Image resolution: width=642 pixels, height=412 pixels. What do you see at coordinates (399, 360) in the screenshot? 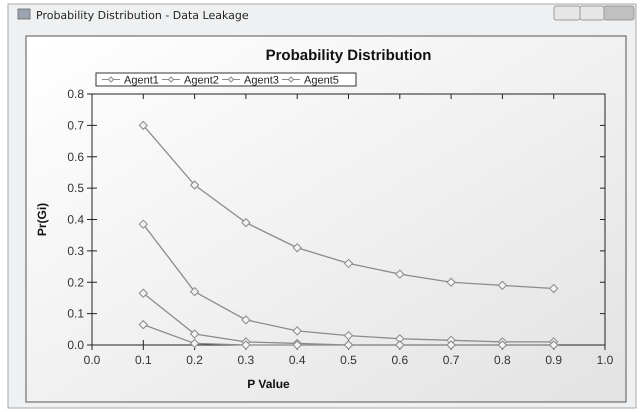
I see `x-tick-label: 0.6` at bounding box center [399, 360].